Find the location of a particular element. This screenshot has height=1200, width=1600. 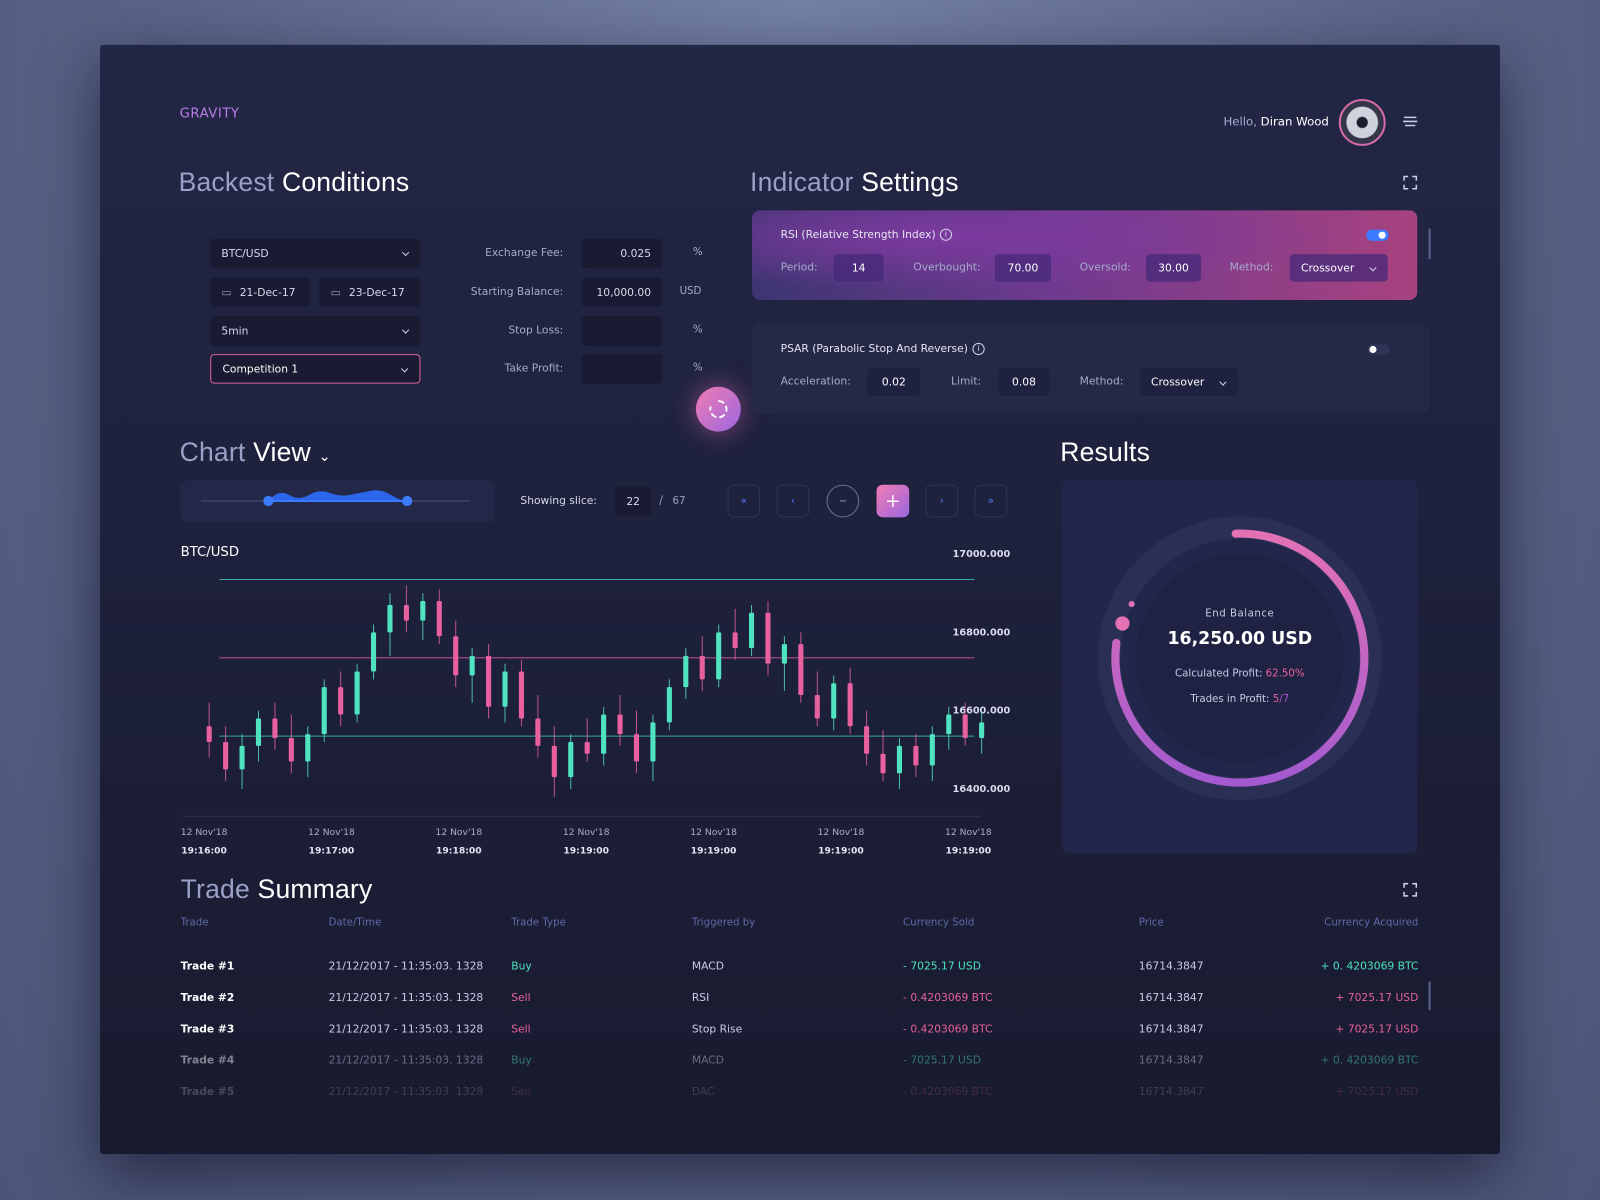

field-unit: % is located at coordinates (697, 252).